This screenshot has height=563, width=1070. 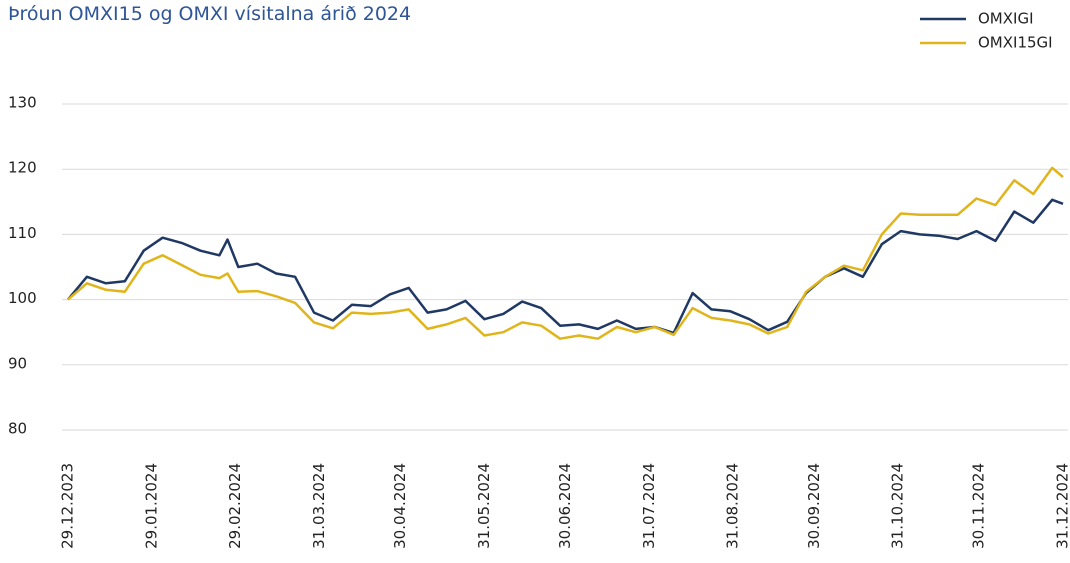 What do you see at coordinates (733, 506) in the screenshot?
I see `x-tick-label: 31.08.2024` at bounding box center [733, 506].